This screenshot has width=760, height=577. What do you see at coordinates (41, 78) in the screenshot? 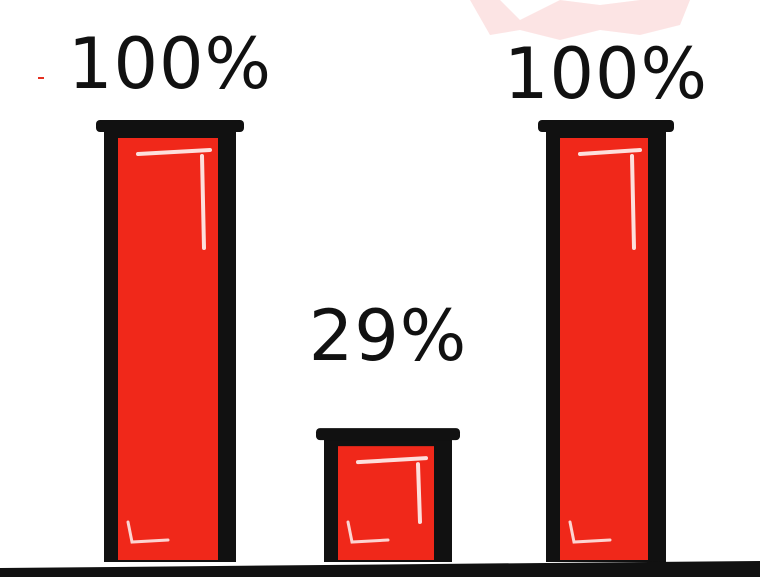
I see `red-fleck` at bounding box center [41, 78].